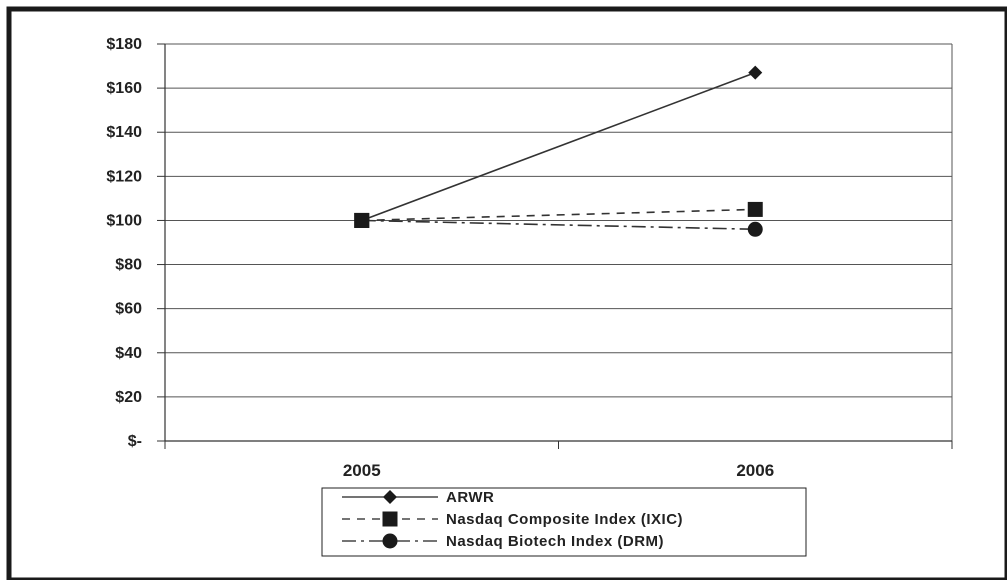 Image resolution: width=1007 pixels, height=580 pixels. What do you see at coordinates (135, 441) in the screenshot?
I see `y-tick-label: $-` at bounding box center [135, 441].